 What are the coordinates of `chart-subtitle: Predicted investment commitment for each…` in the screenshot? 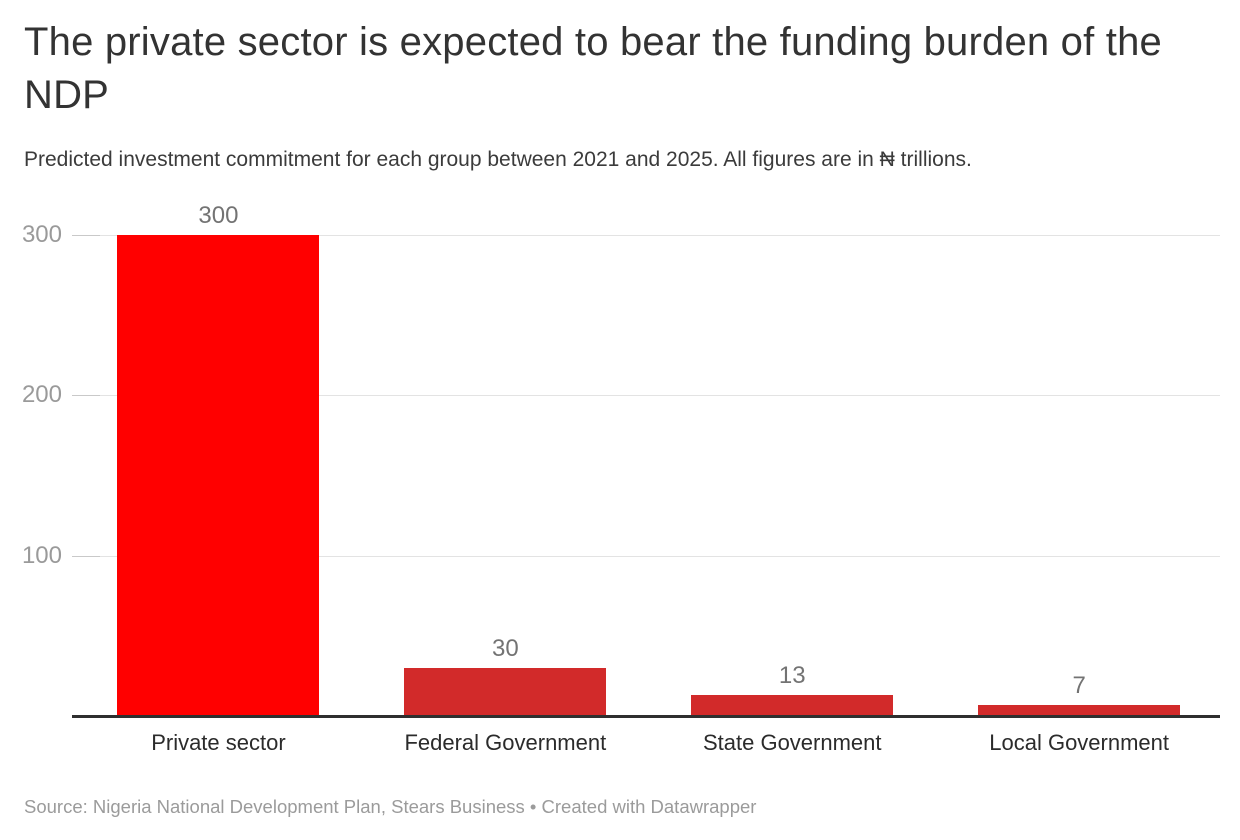 It's located at (498, 159).